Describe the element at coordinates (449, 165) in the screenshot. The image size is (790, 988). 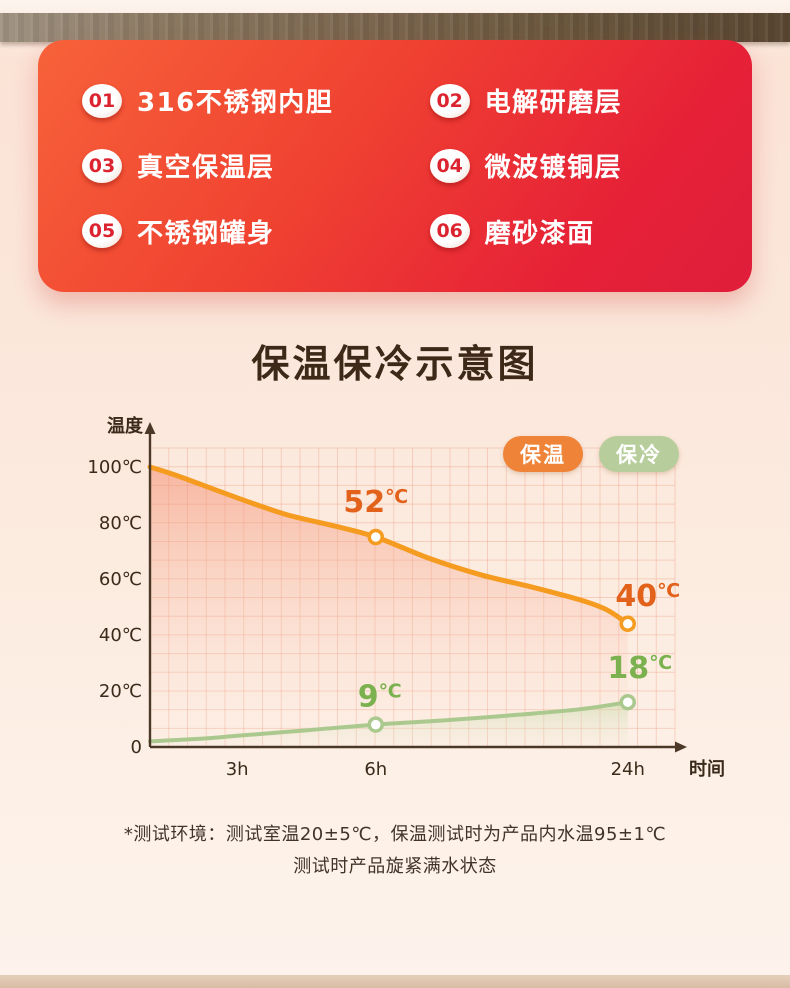
I see `feature-number-badge: 04` at that location.